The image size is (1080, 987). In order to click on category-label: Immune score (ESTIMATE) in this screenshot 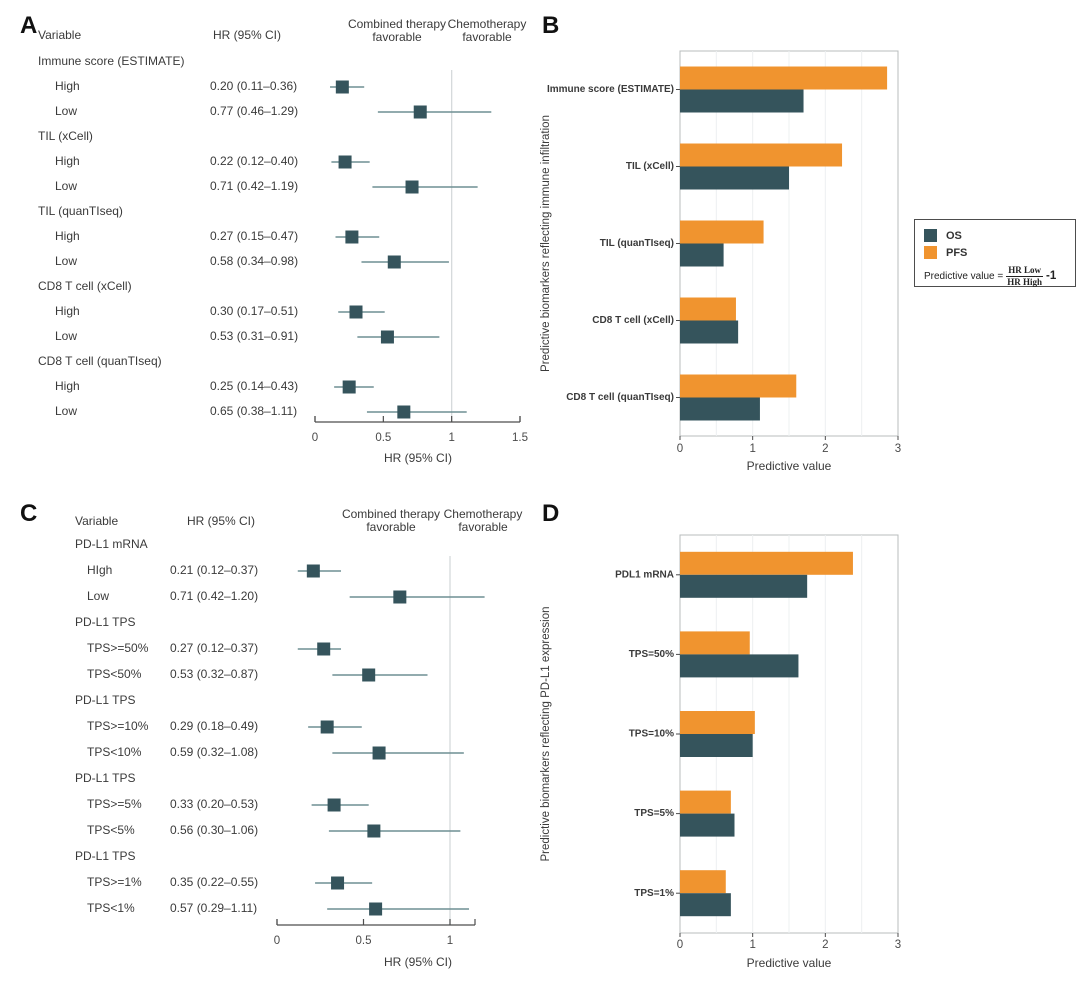, I will do `click(610, 89)`.